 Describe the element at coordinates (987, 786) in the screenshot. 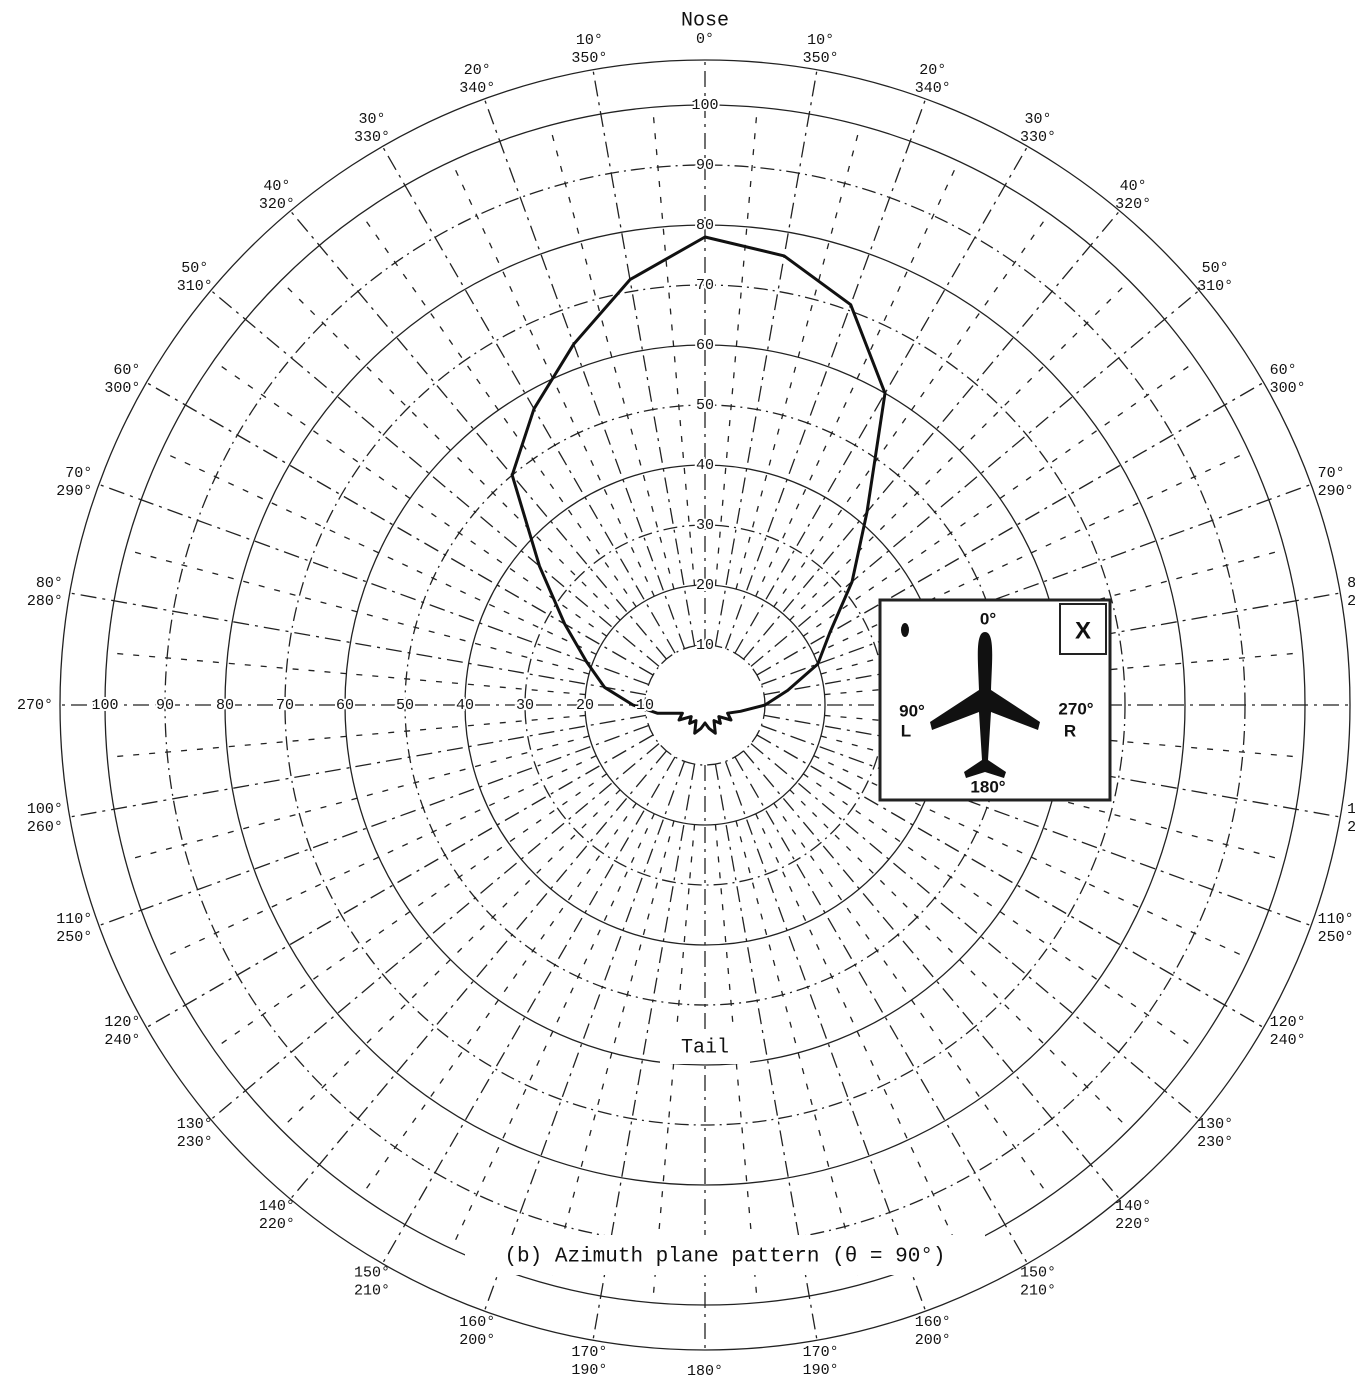

I see `inset-label: 180°` at that location.